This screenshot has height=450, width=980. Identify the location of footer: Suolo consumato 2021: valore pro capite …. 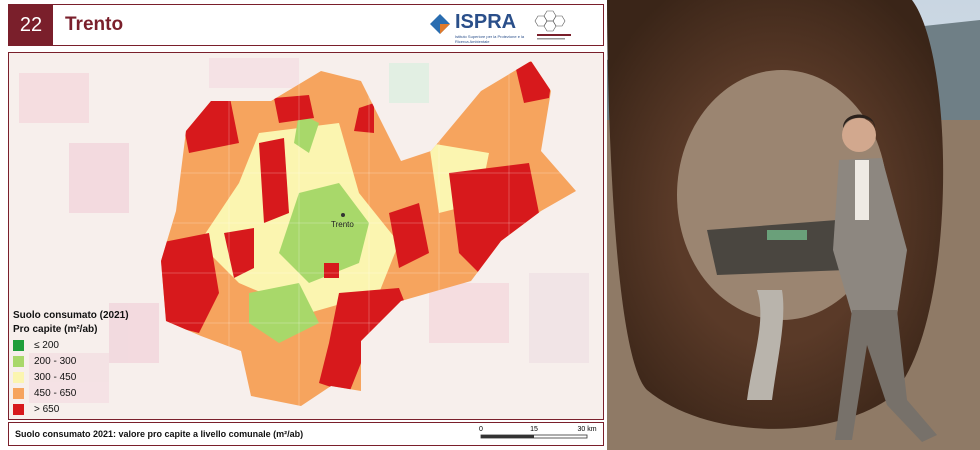
(306, 434).